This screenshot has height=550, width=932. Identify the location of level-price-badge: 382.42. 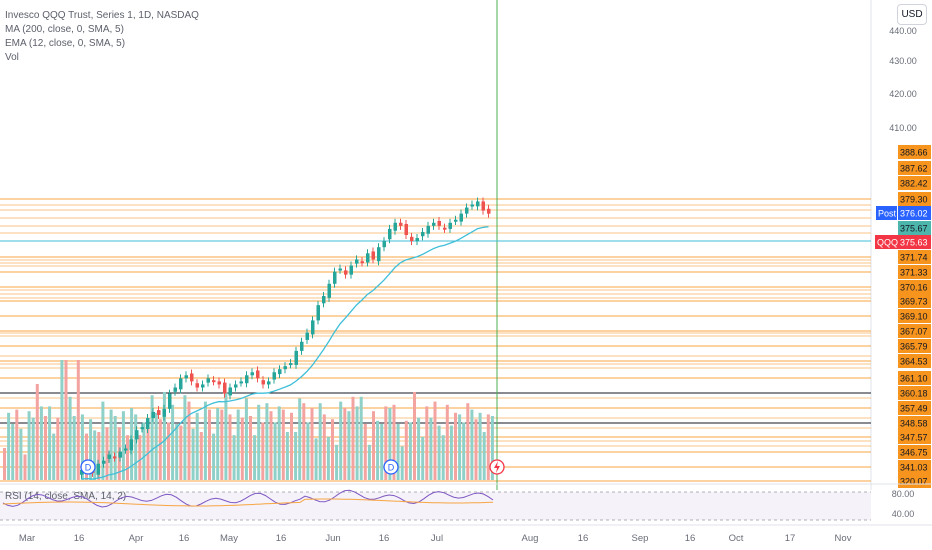
(914, 183).